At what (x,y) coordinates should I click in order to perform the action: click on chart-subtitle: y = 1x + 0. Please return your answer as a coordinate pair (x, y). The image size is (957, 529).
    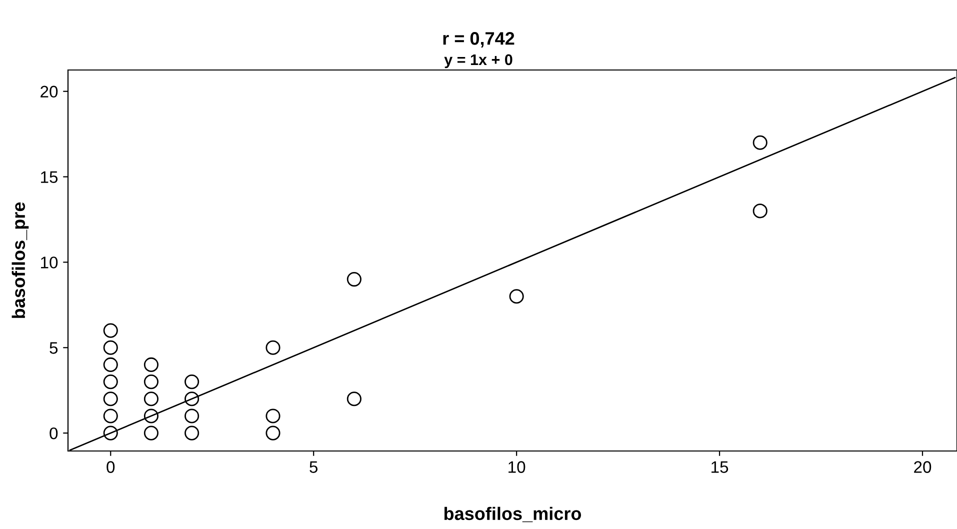
    Looking at the image, I should click on (478, 61).